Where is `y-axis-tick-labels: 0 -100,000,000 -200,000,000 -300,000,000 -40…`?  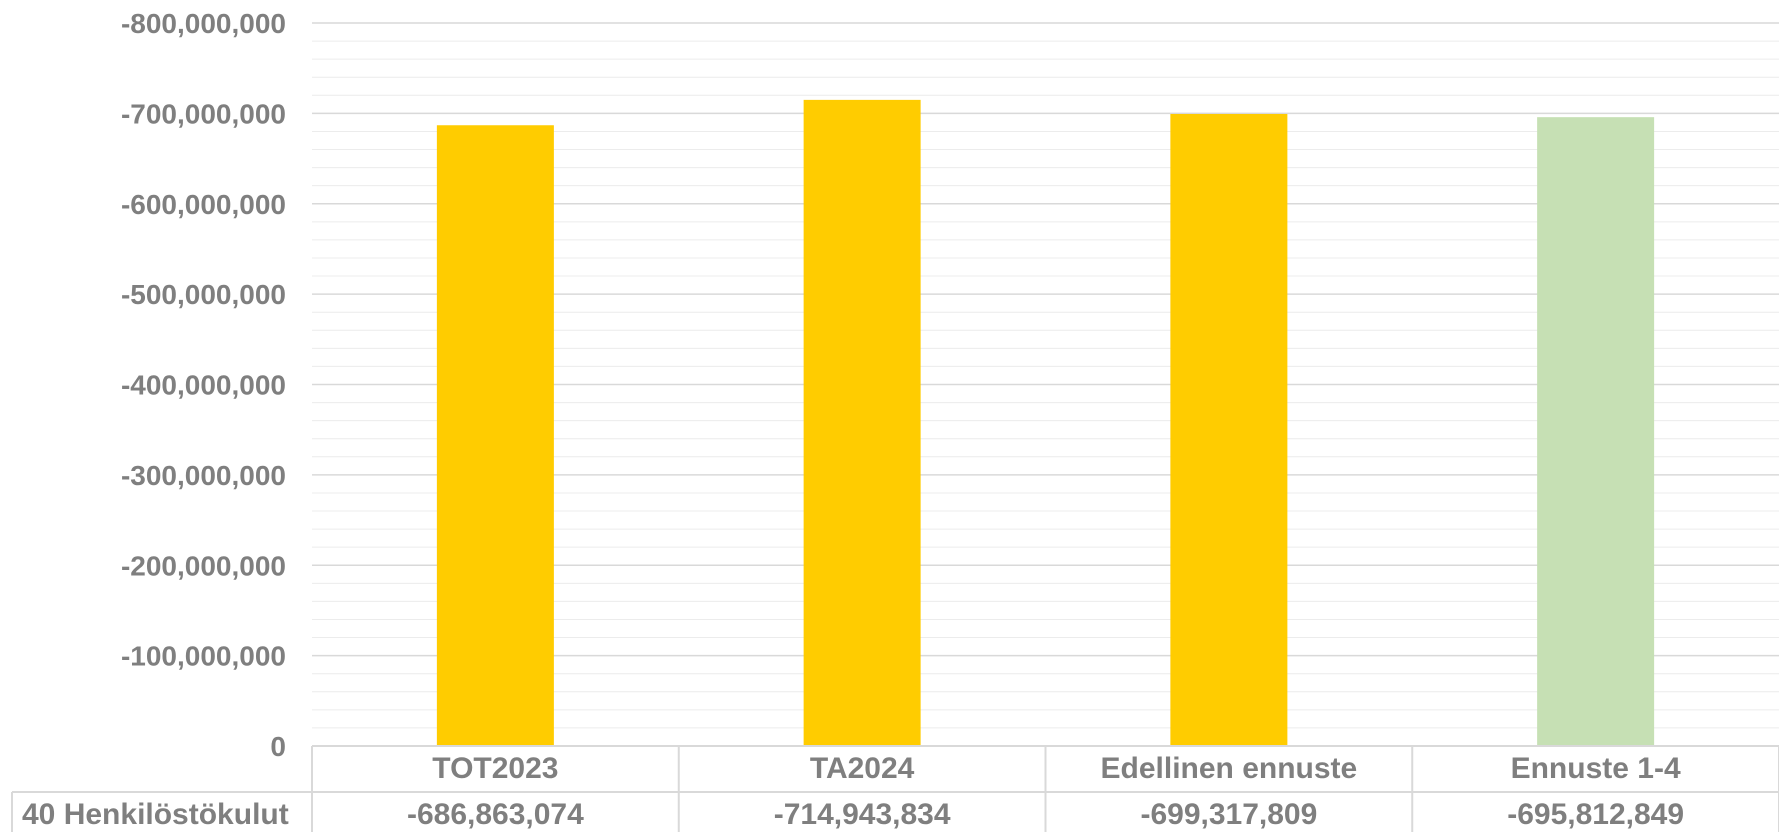
y-axis-tick-labels: 0 -100,000,000 -200,000,000 -300,000,000 -40… is located at coordinates (203, 385).